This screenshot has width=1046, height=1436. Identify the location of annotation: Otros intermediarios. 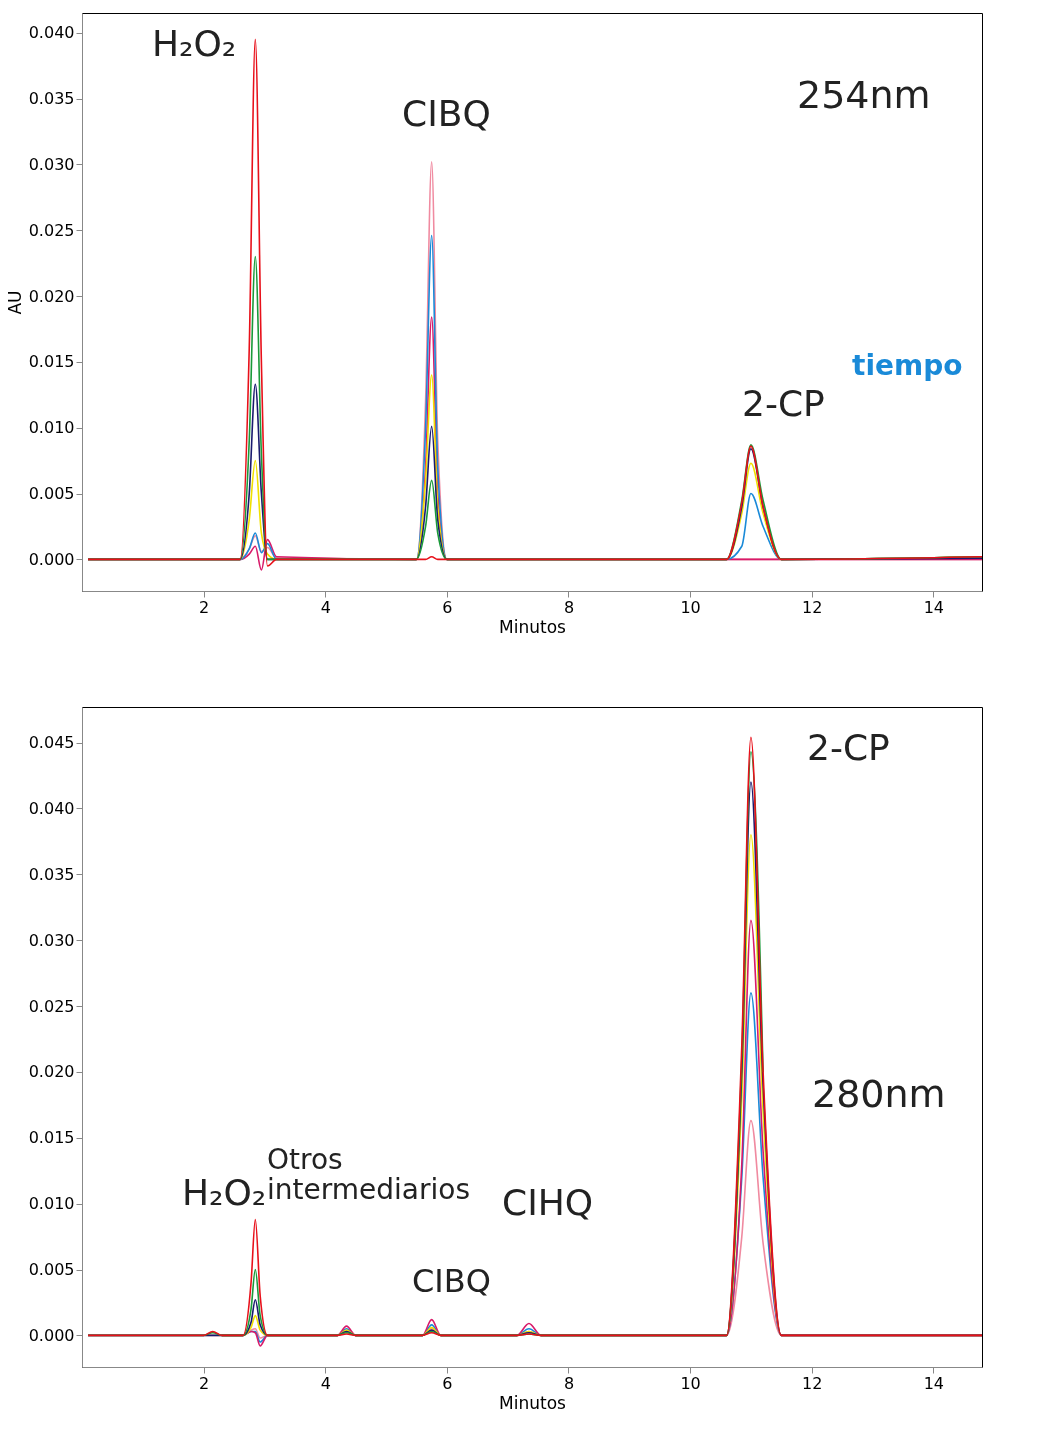
(368, 1174).